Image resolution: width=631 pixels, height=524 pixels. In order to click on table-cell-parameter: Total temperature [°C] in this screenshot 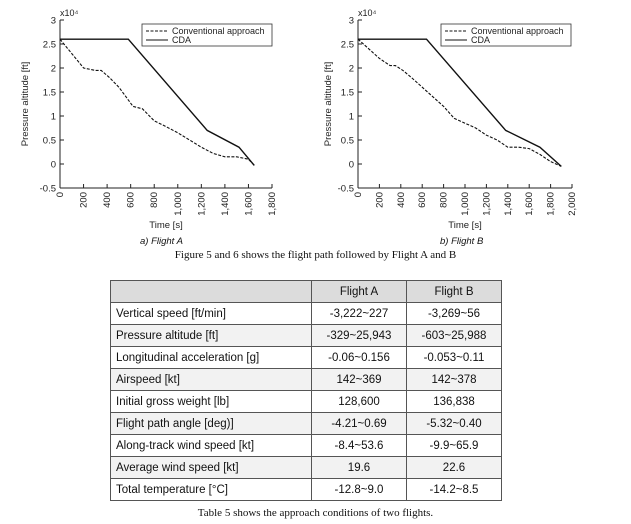, I will do `click(211, 489)`.